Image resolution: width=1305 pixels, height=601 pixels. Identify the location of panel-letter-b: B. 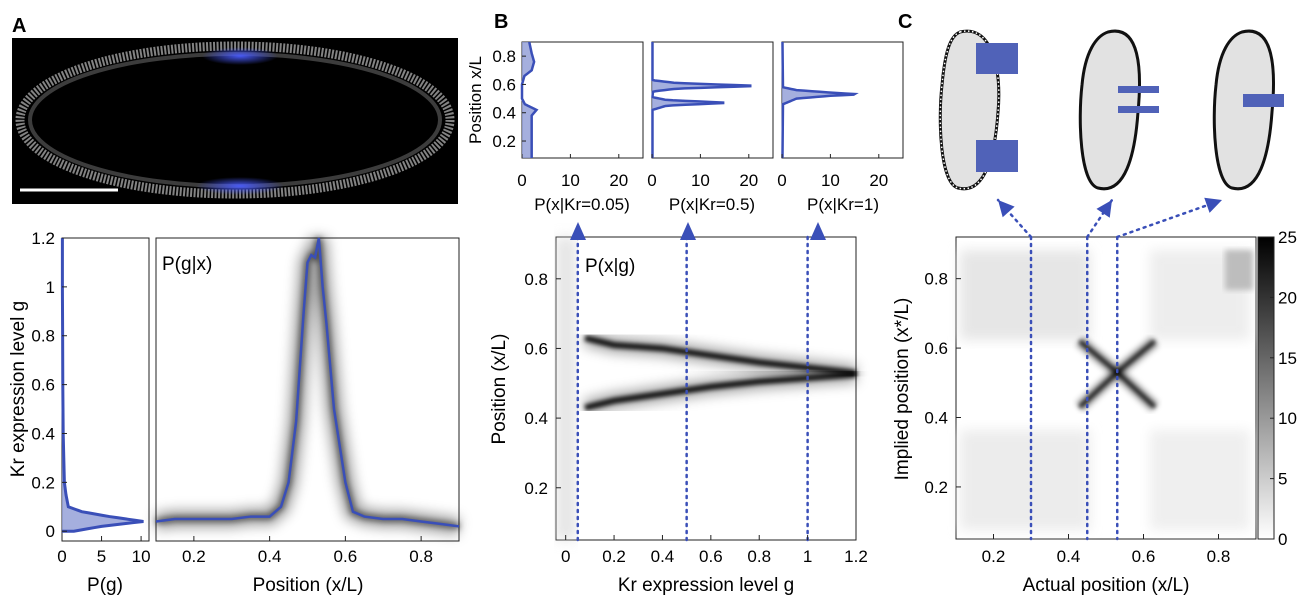
(501, 22).